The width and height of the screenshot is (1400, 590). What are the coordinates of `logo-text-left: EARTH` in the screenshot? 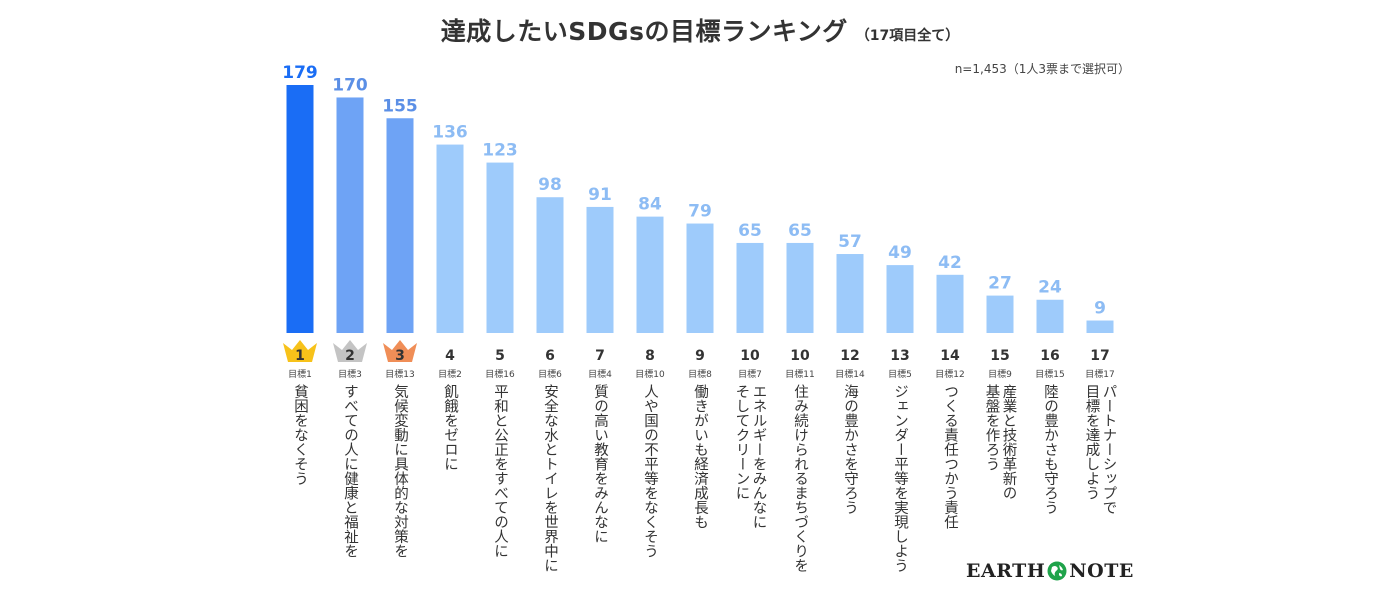 It's located at (1006, 571).